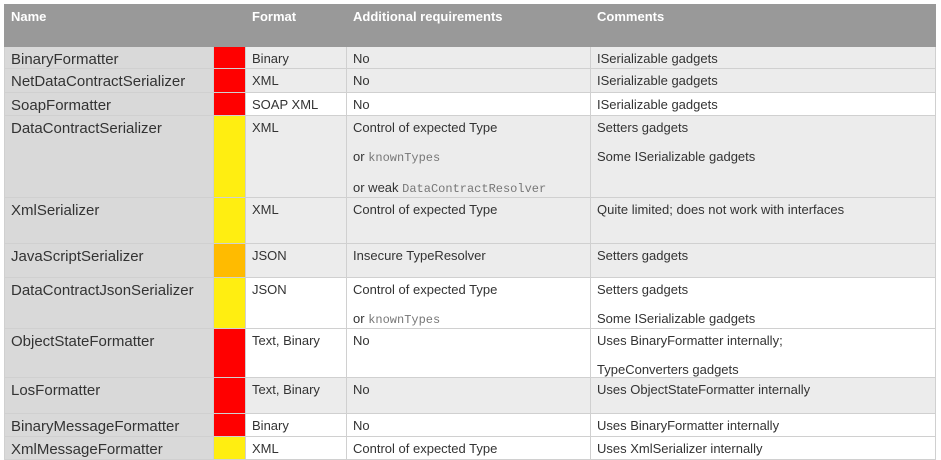 The width and height of the screenshot is (941, 460). Describe the element at coordinates (704, 389) in the screenshot. I see `comment-line: Uses ObjectStateFormatter internally` at that location.